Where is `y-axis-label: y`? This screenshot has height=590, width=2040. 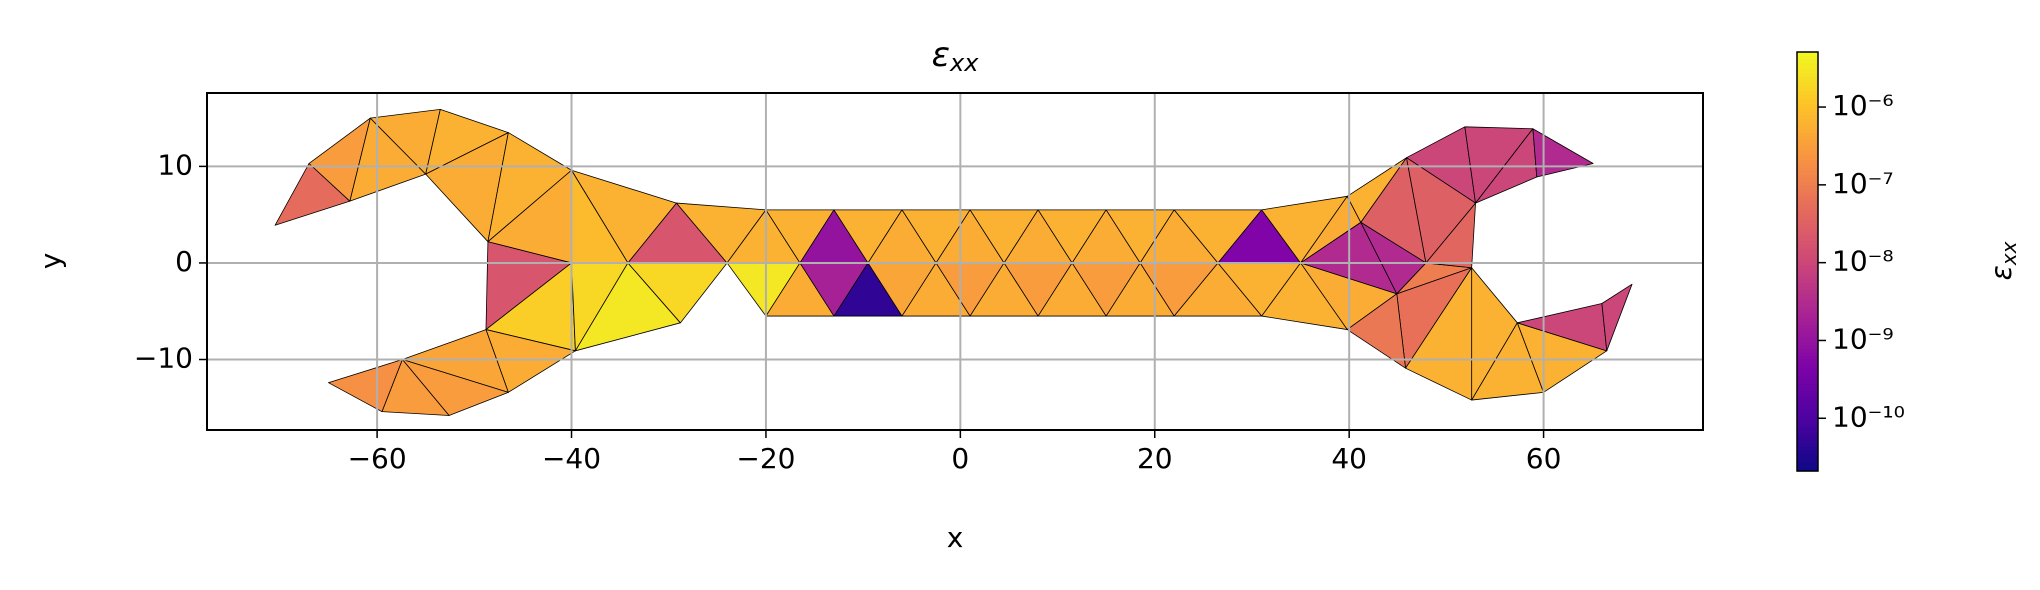 y-axis-label: y is located at coordinates (50, 261).